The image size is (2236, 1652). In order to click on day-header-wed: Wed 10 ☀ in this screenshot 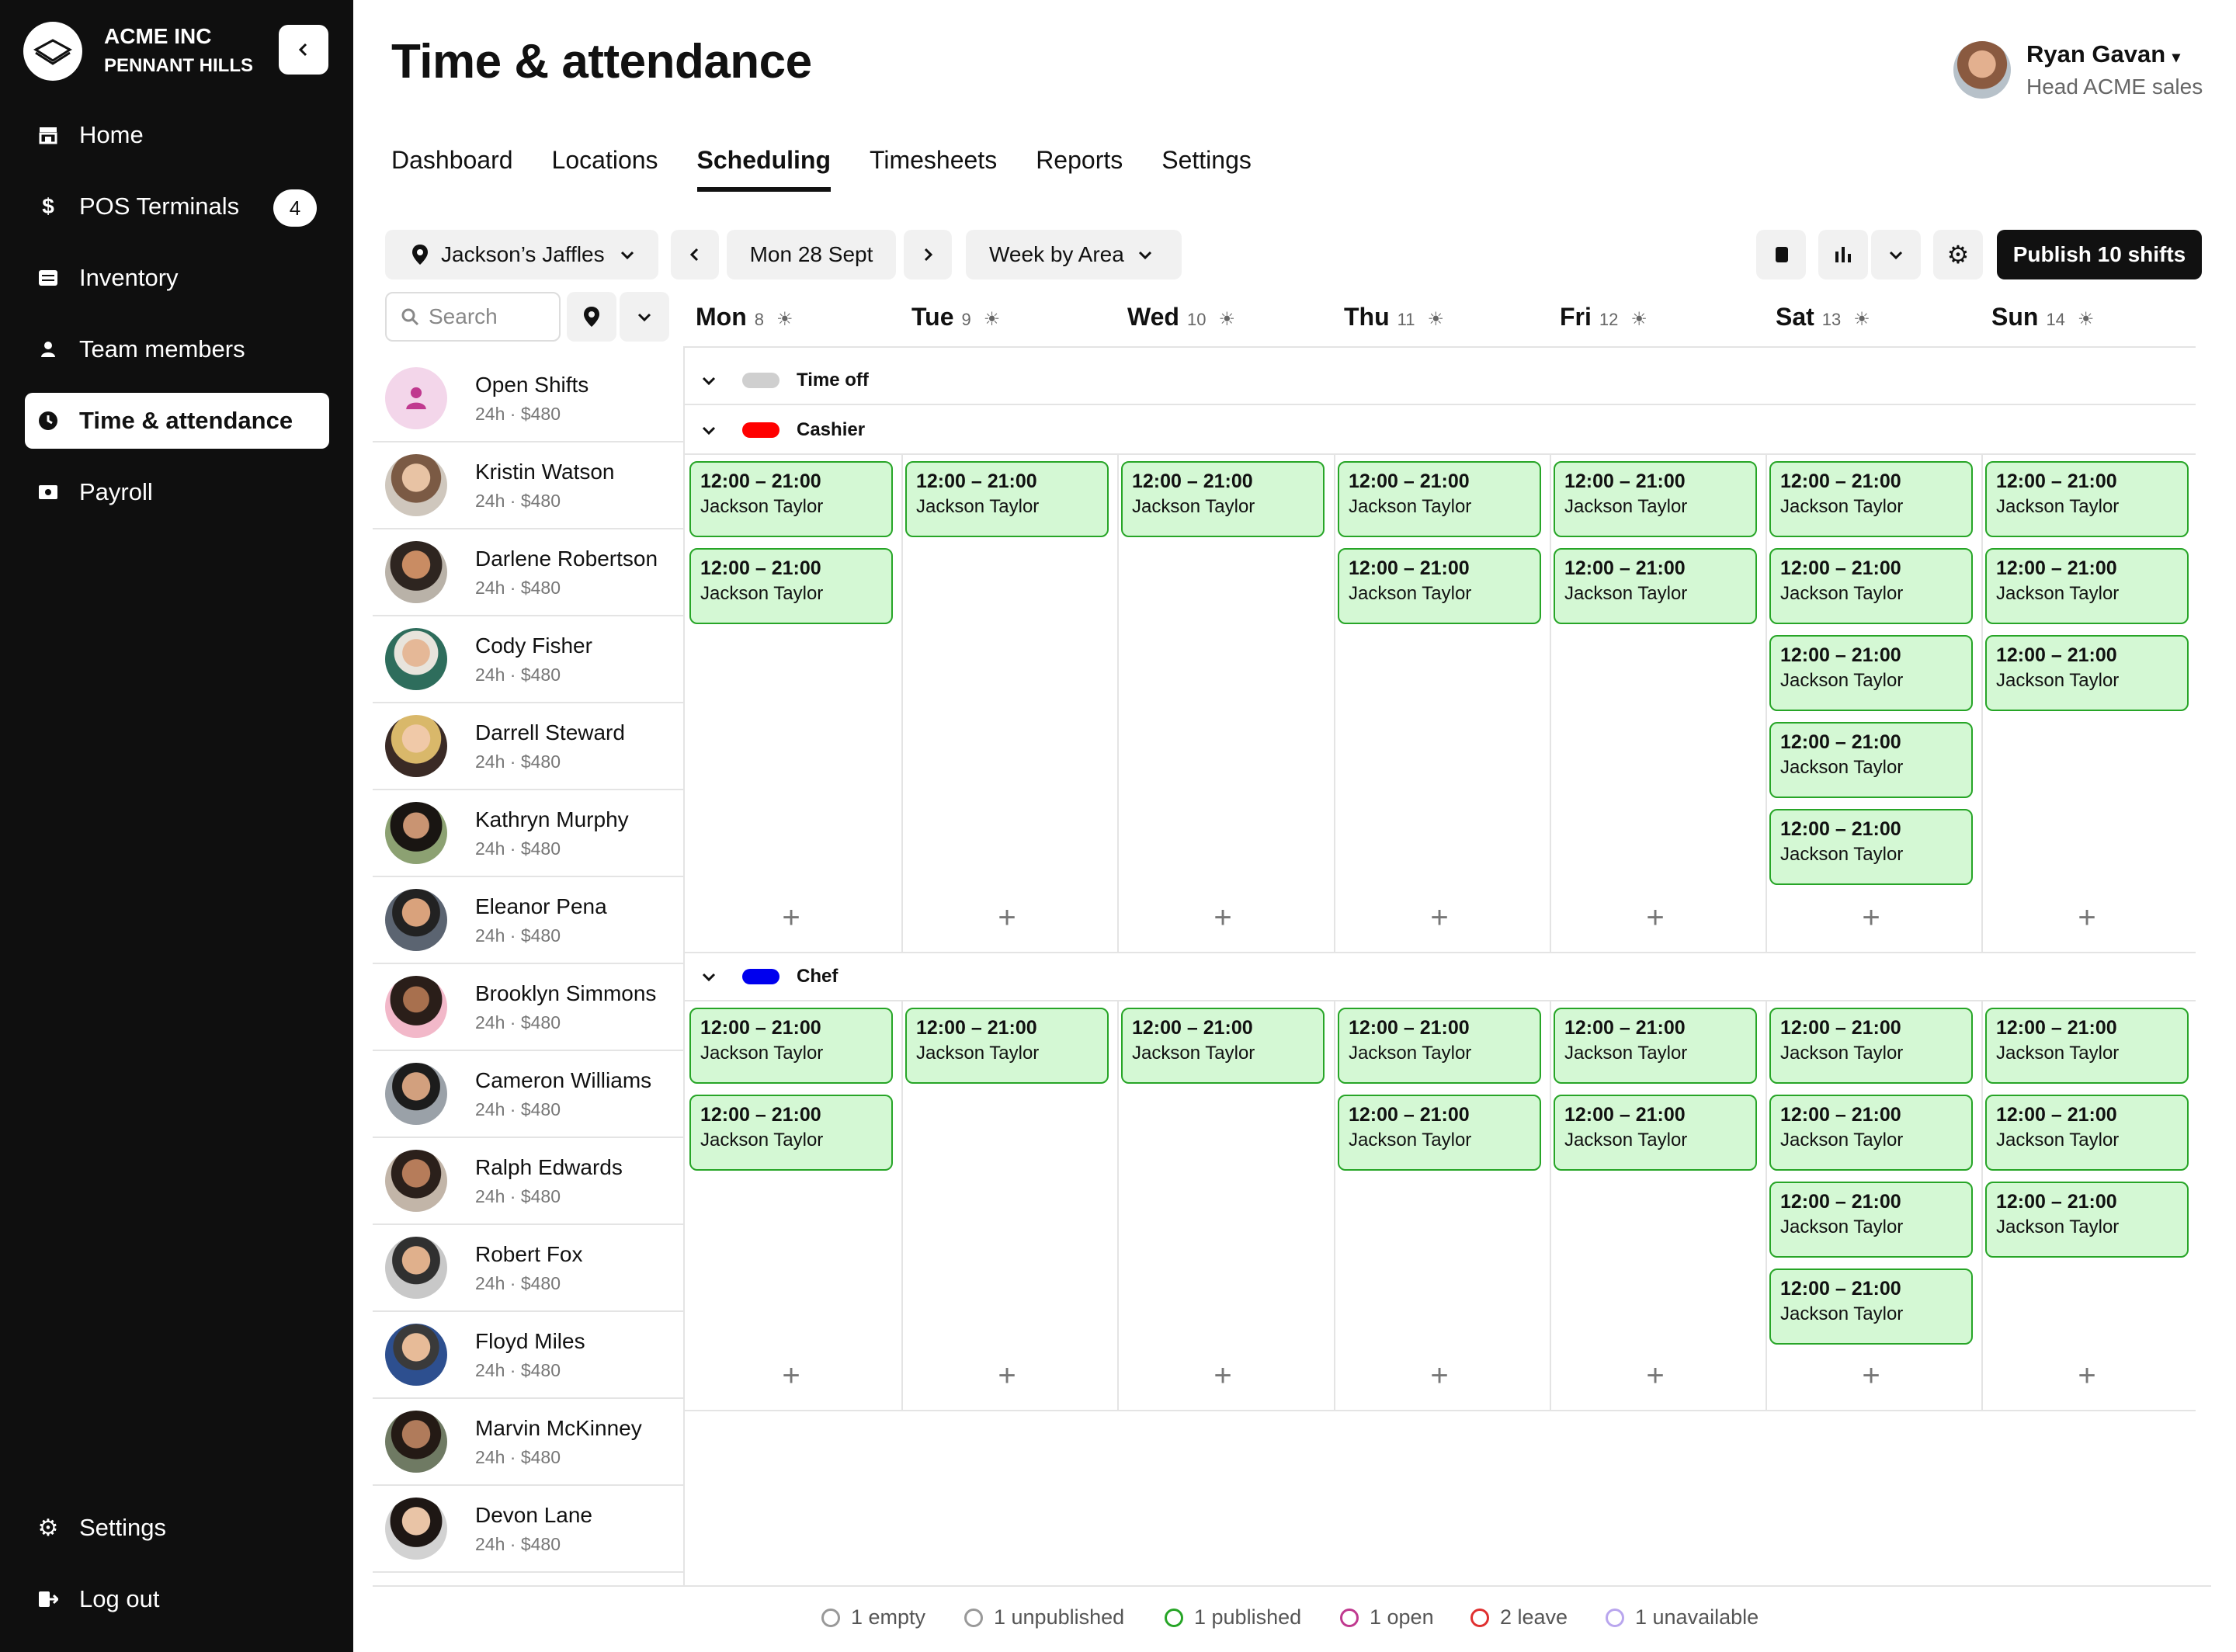, I will do `click(1181, 317)`.